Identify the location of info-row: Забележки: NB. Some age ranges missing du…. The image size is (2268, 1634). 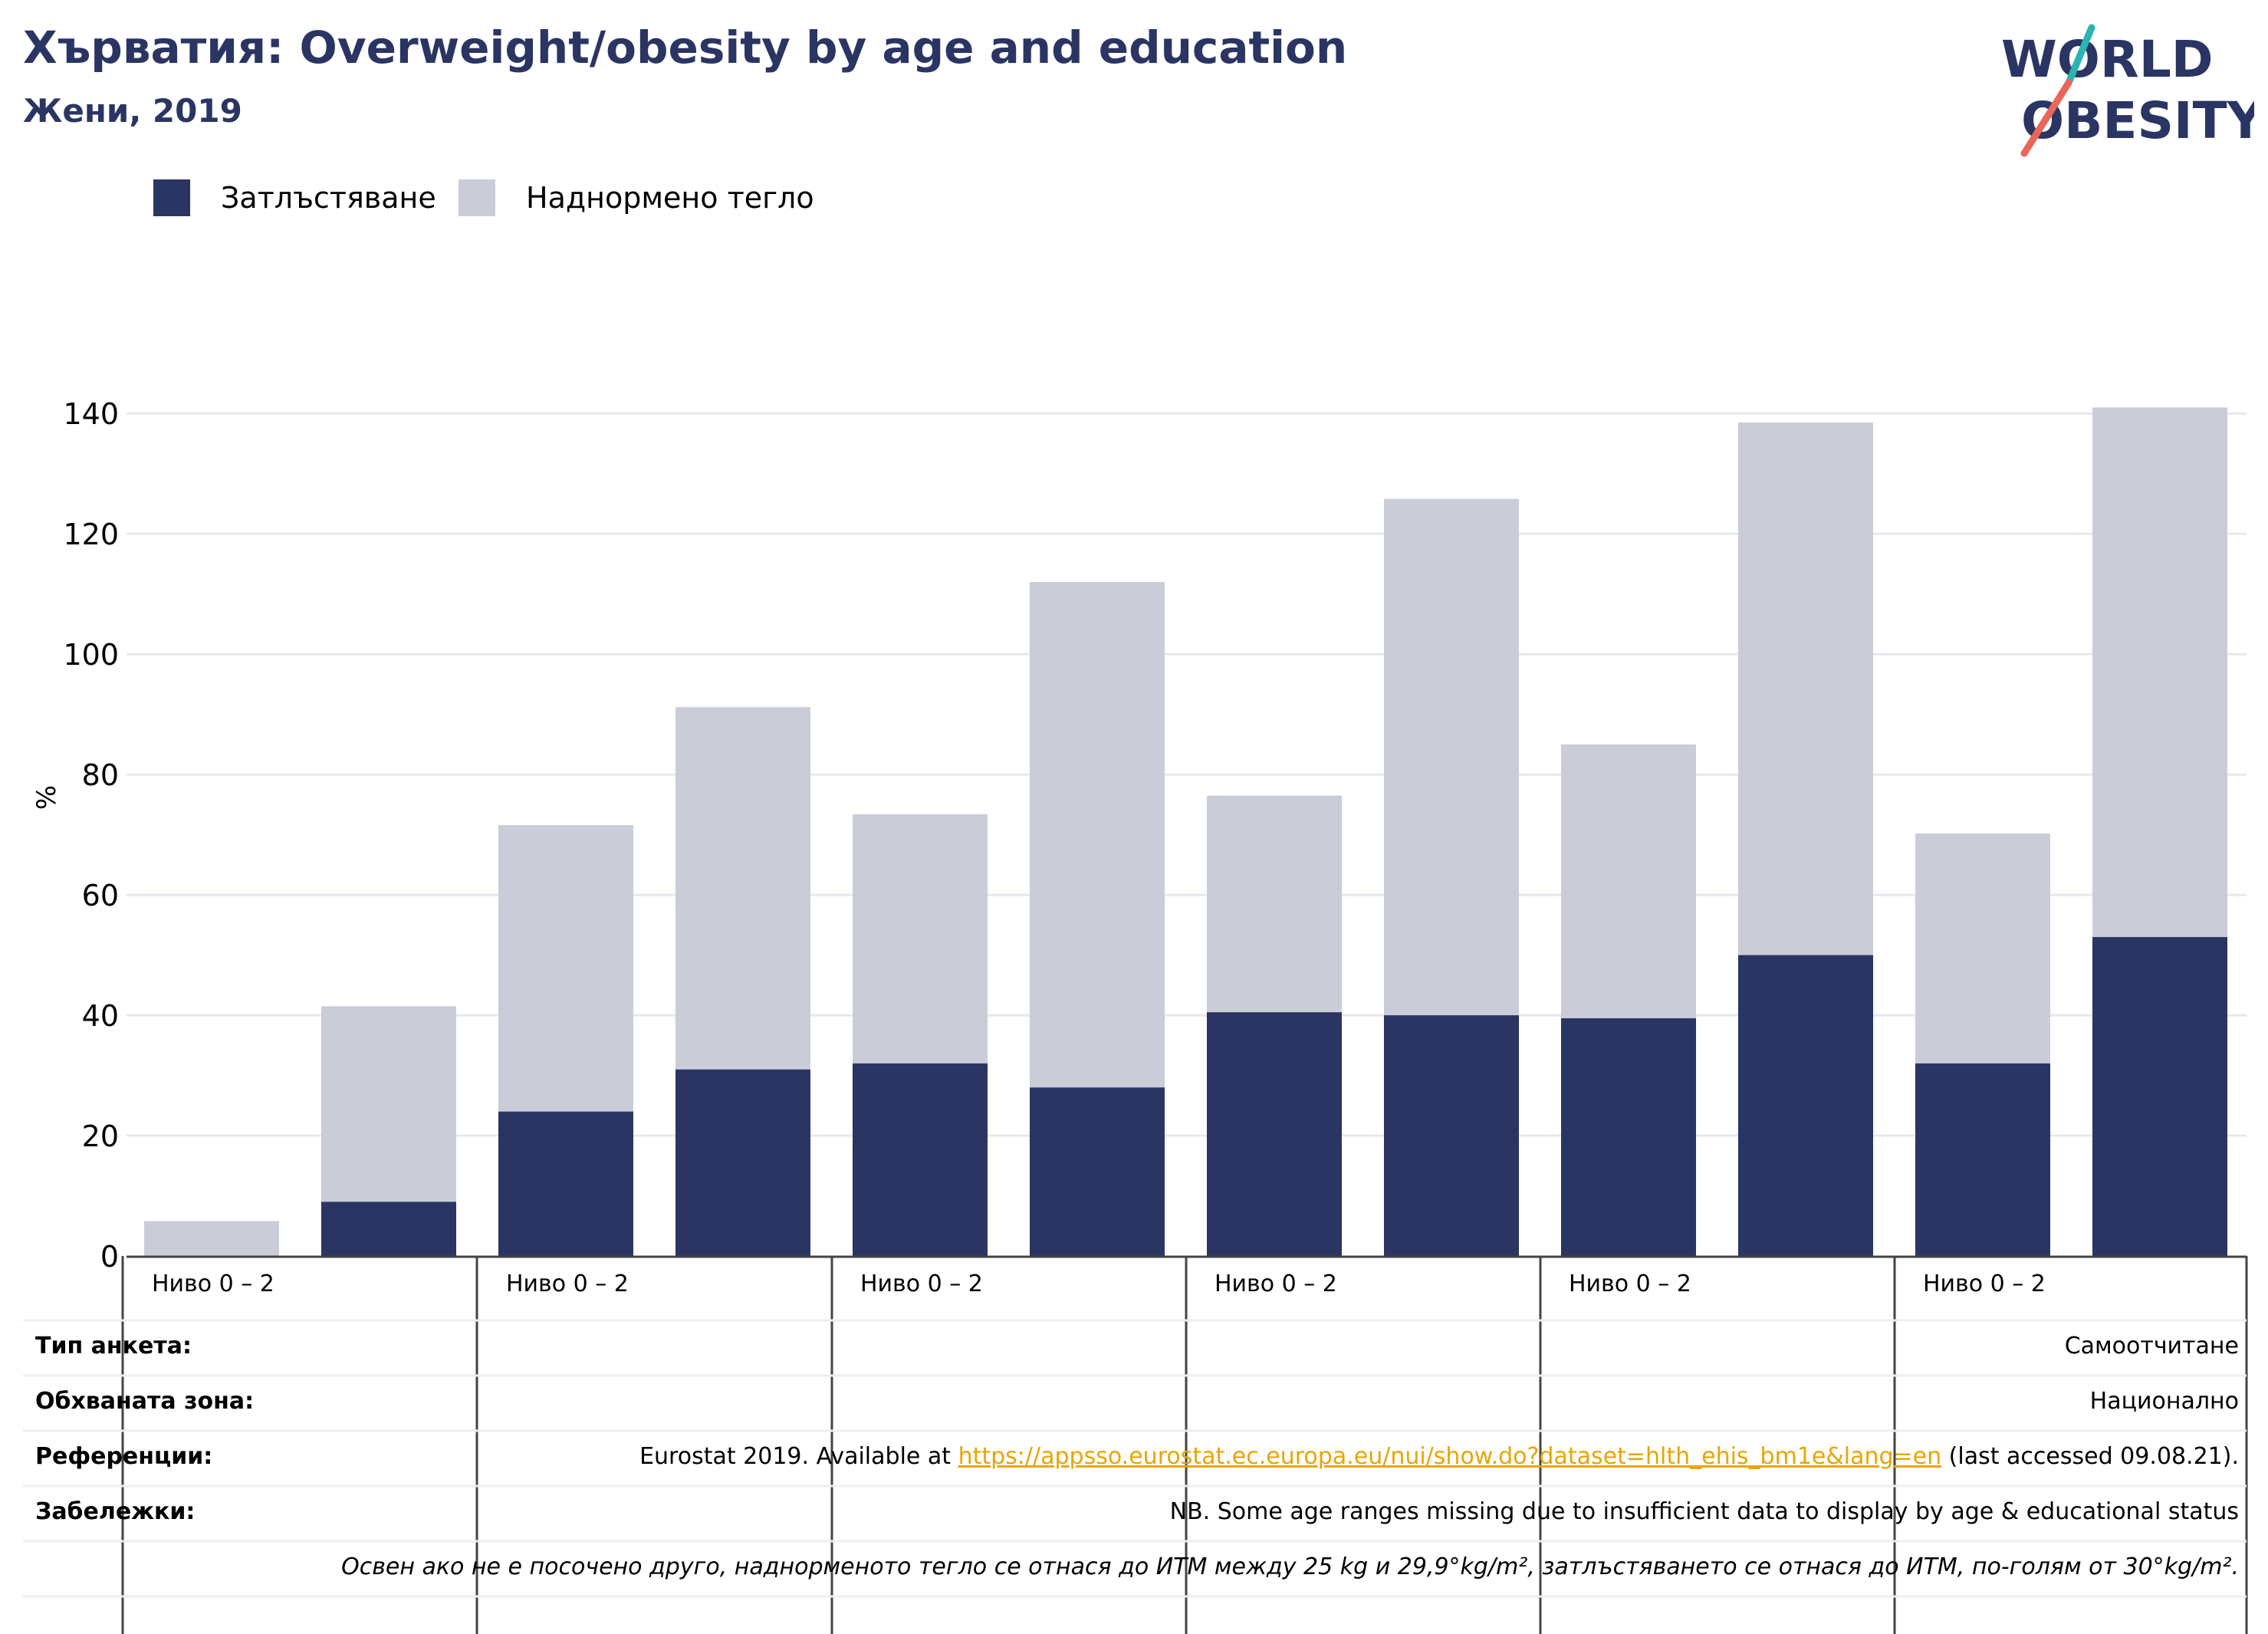
(1135, 1514).